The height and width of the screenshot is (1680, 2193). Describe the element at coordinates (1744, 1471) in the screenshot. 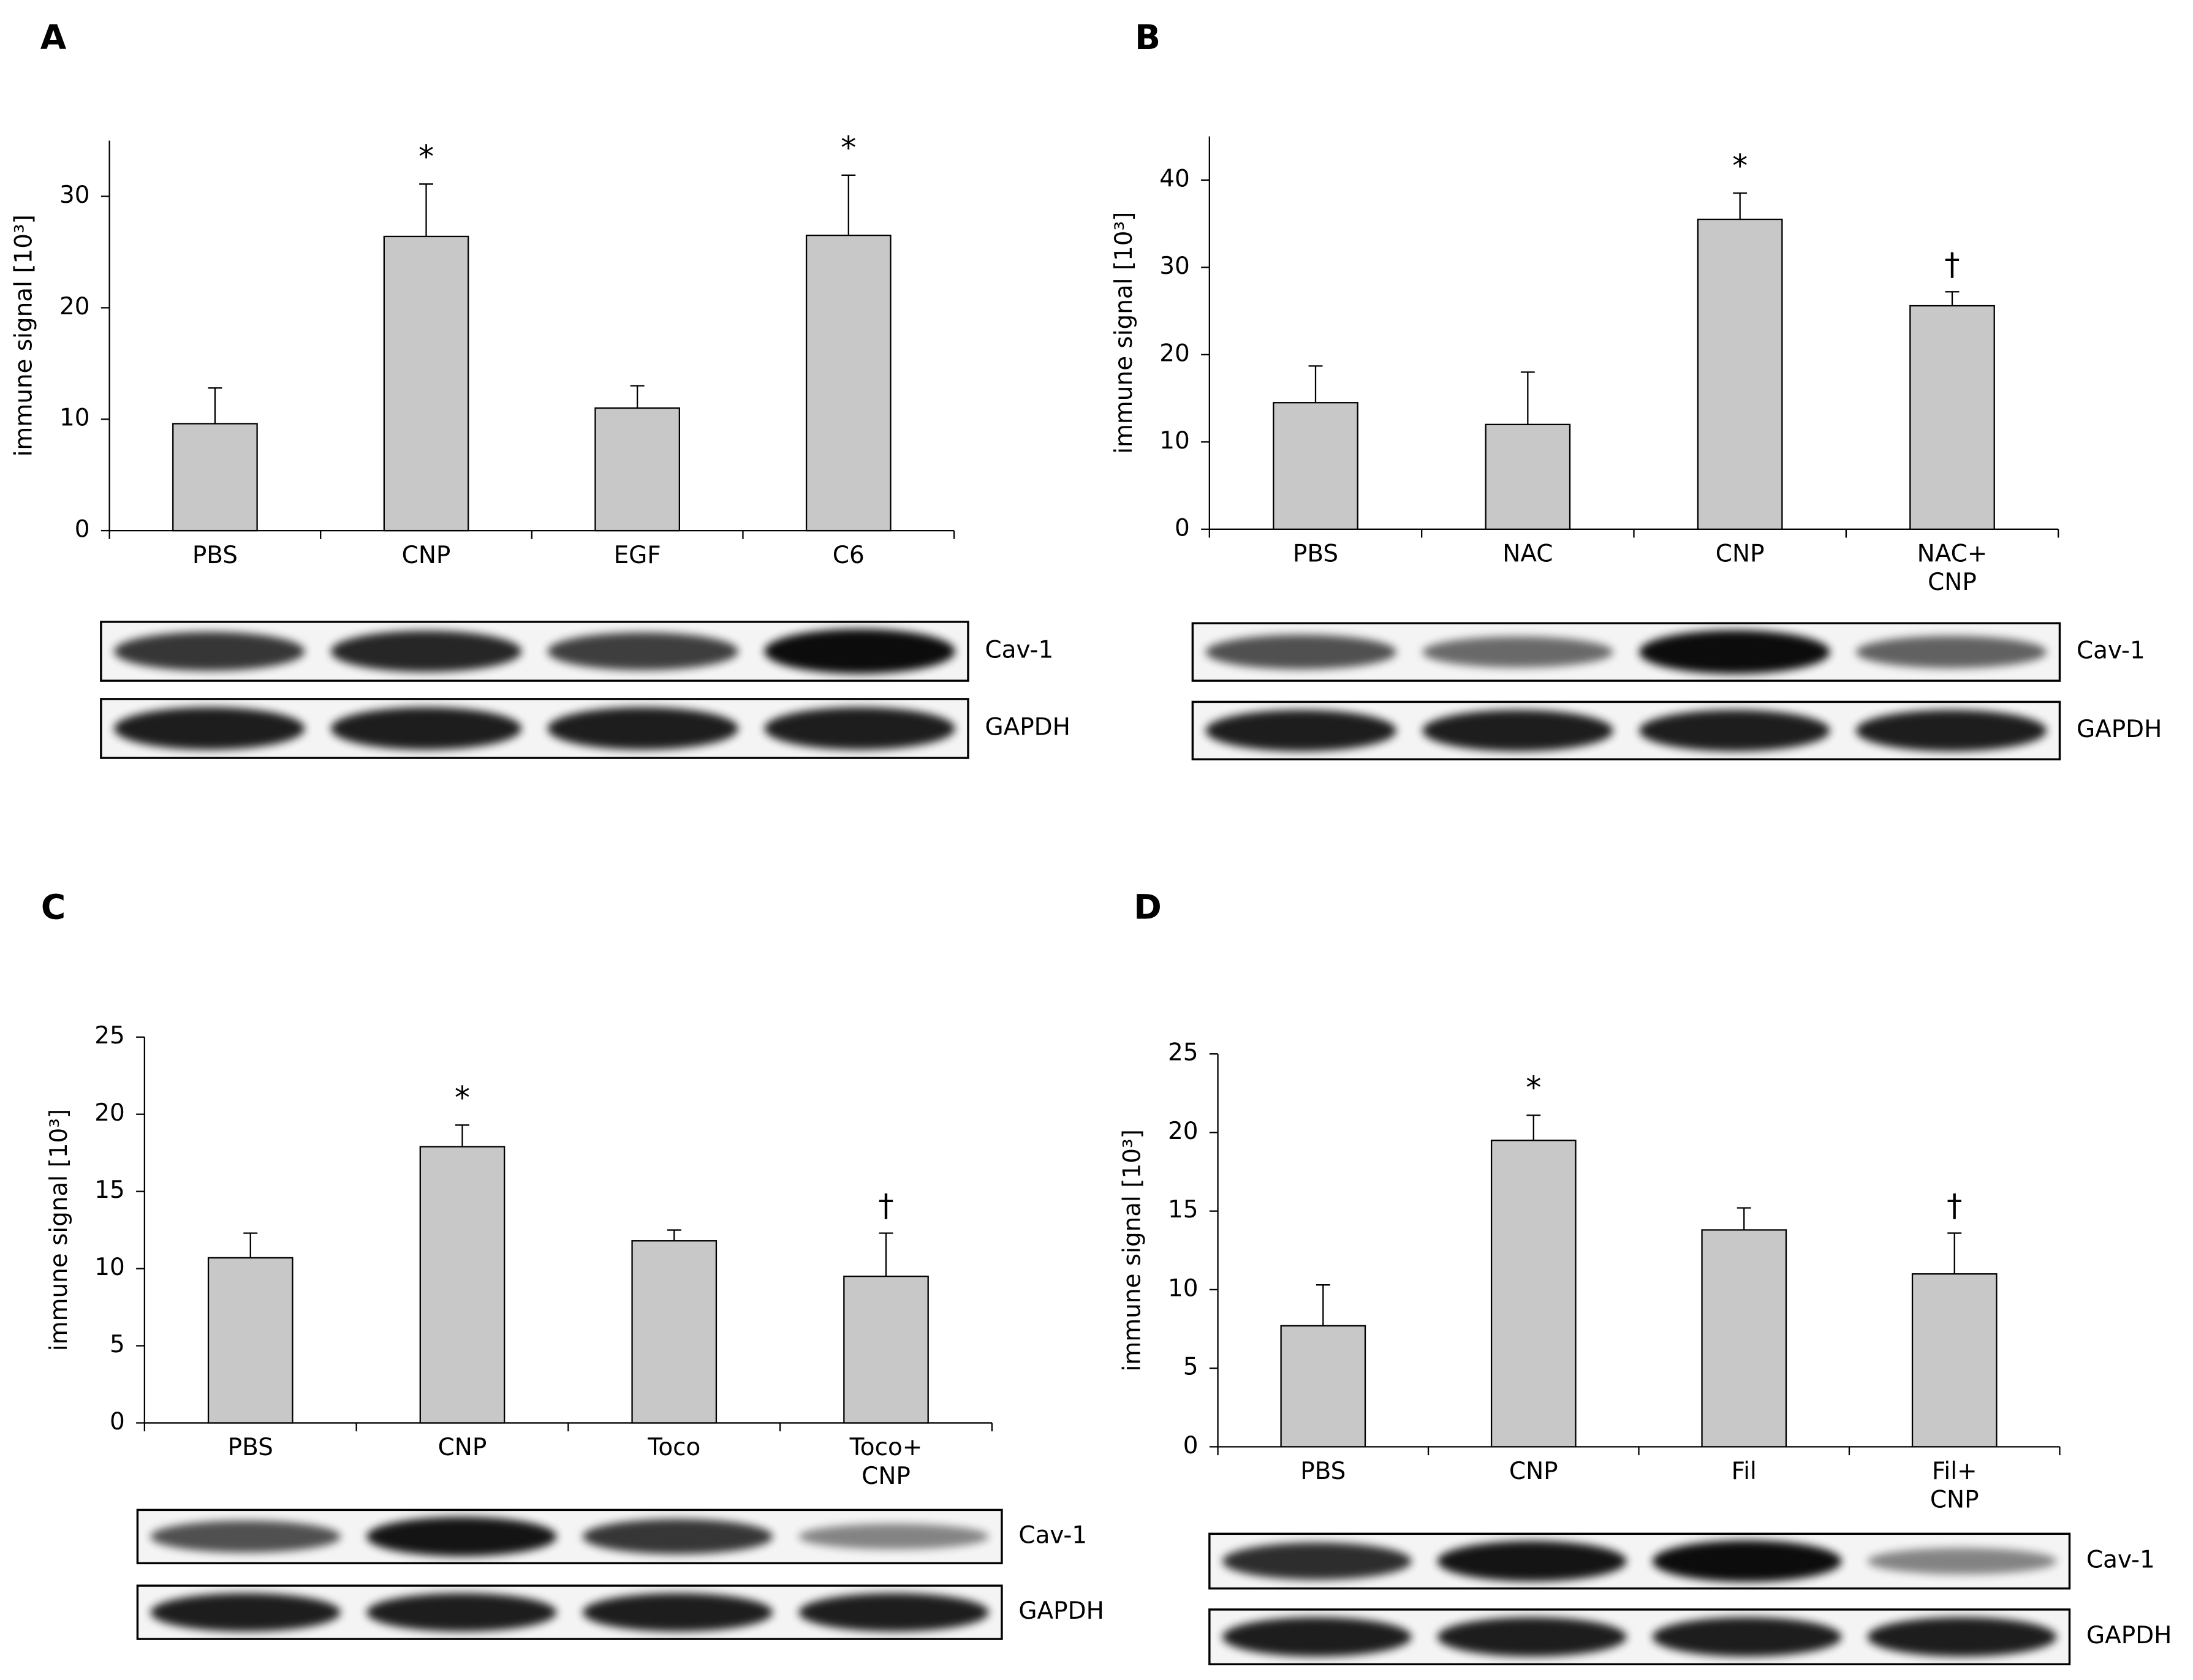

I see `x-tick-label: Fil` at that location.